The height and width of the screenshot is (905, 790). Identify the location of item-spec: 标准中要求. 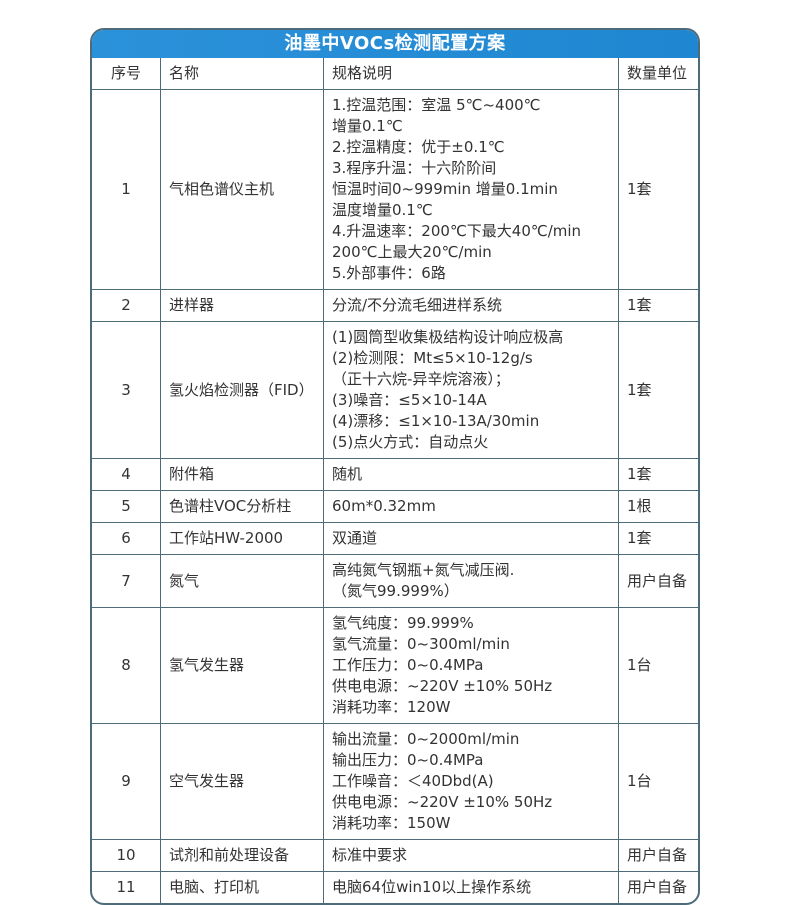
(471, 855).